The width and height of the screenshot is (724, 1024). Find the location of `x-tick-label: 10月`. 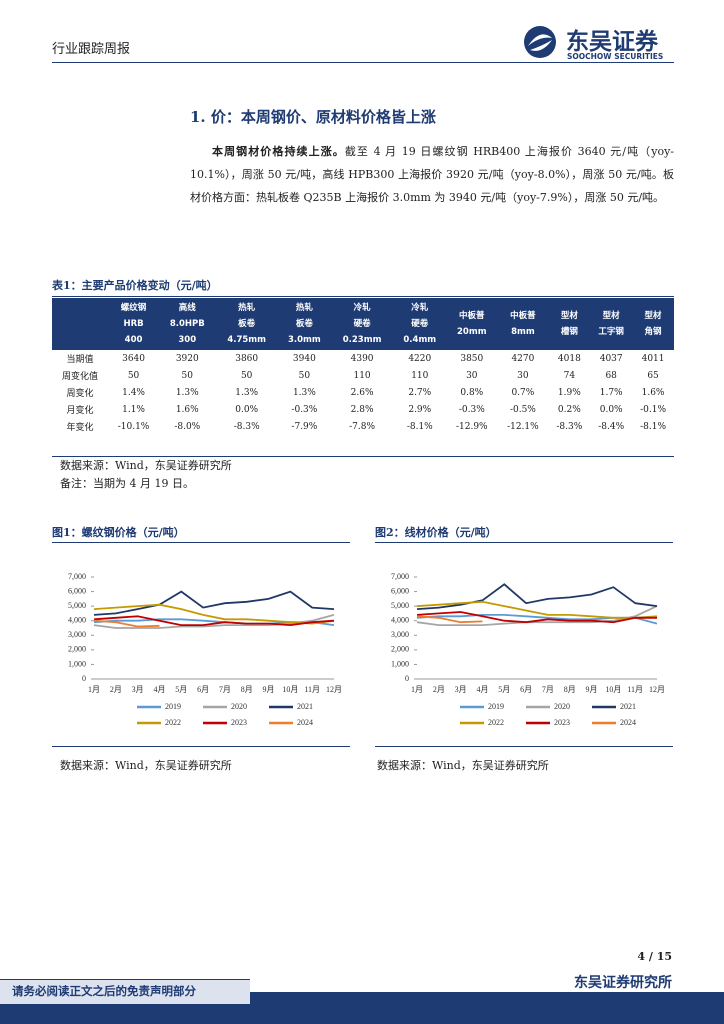

x-tick-label: 10月 is located at coordinates (290, 689).